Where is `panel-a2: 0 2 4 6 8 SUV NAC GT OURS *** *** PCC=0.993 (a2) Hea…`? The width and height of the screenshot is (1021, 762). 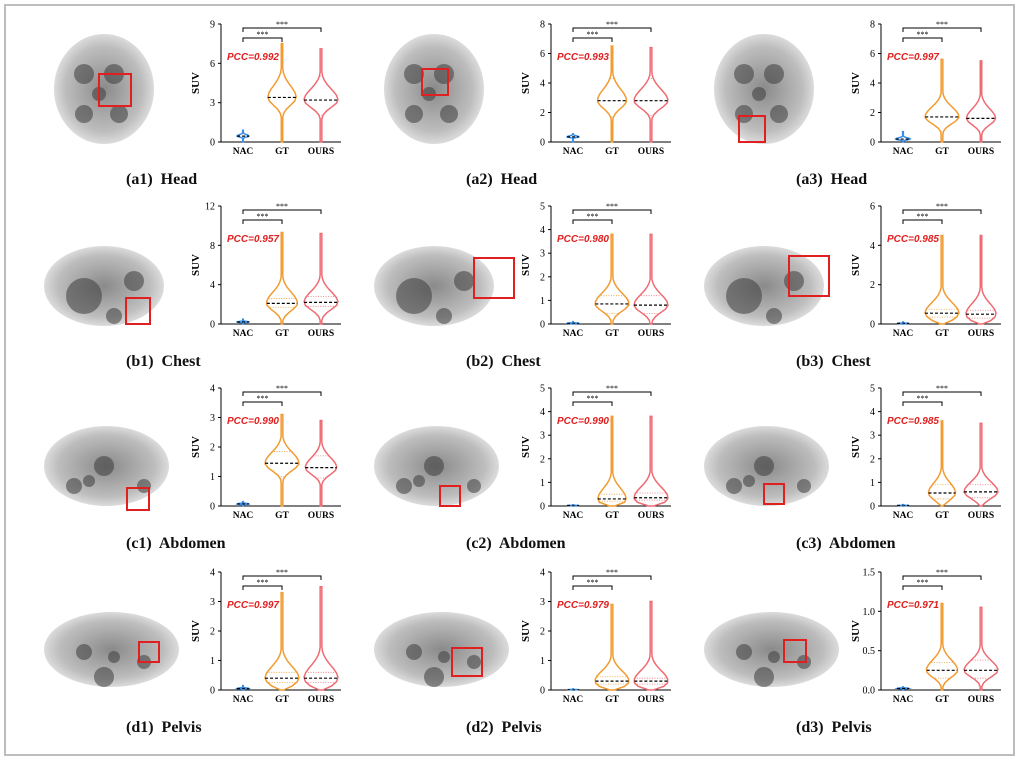
panel-a2: 0 2 4 6 8 SUV NAC GT OURS *** *** PCC=0.993 (a2) Hea… is located at coordinates (521, 106).